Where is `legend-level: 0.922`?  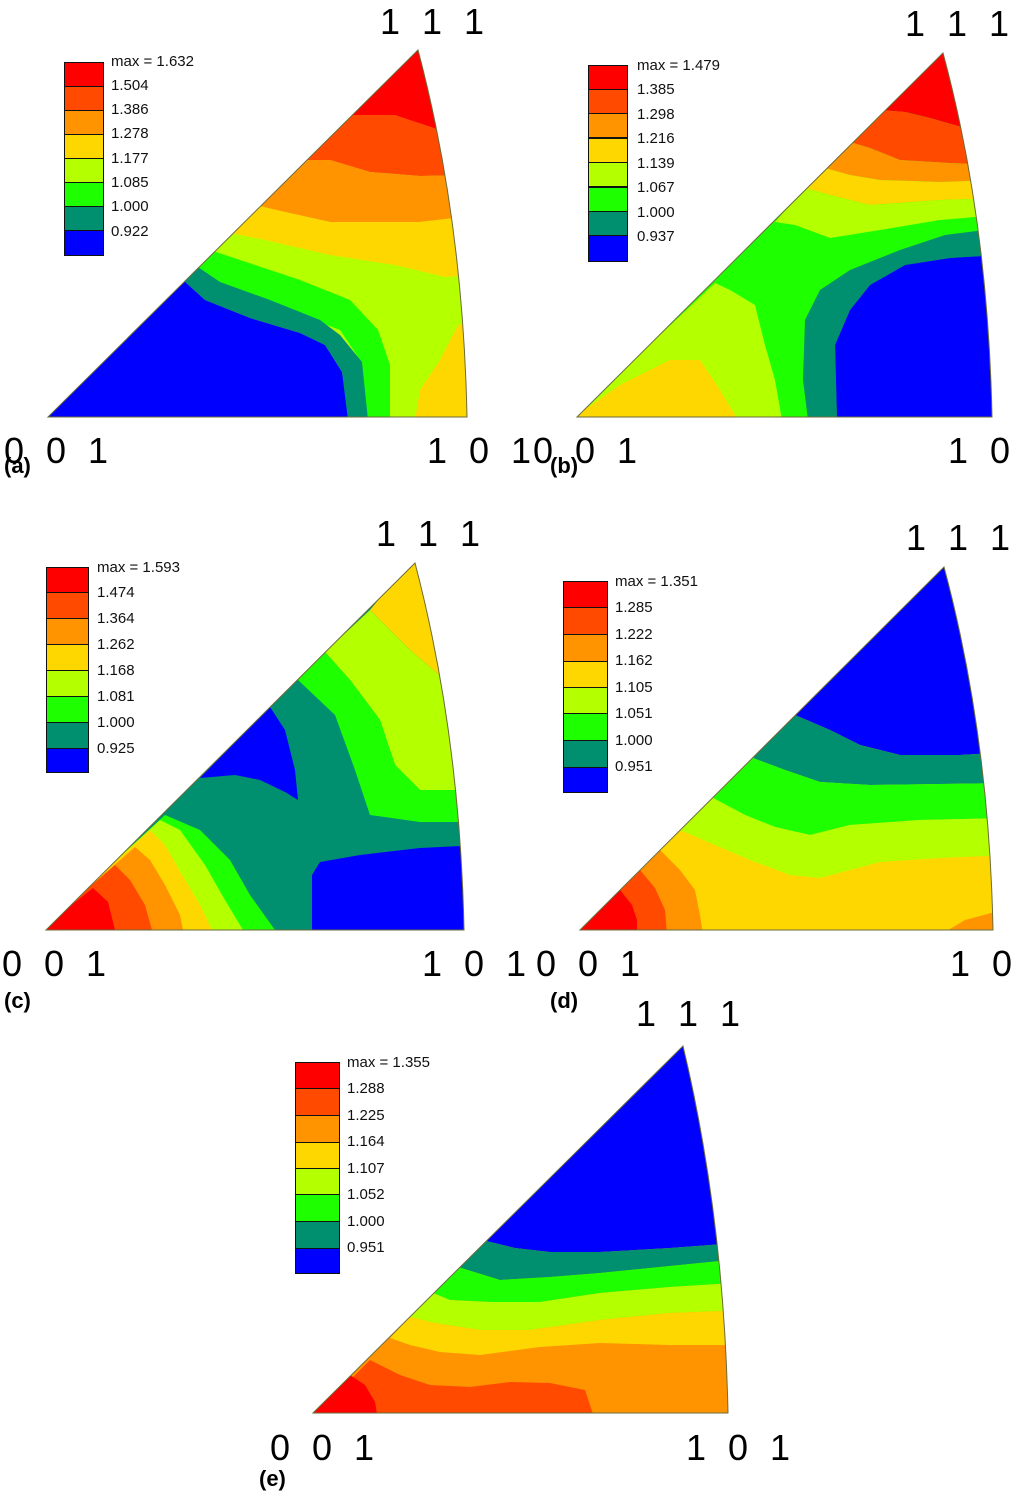
legend-level: 0.922 is located at coordinates (130, 231).